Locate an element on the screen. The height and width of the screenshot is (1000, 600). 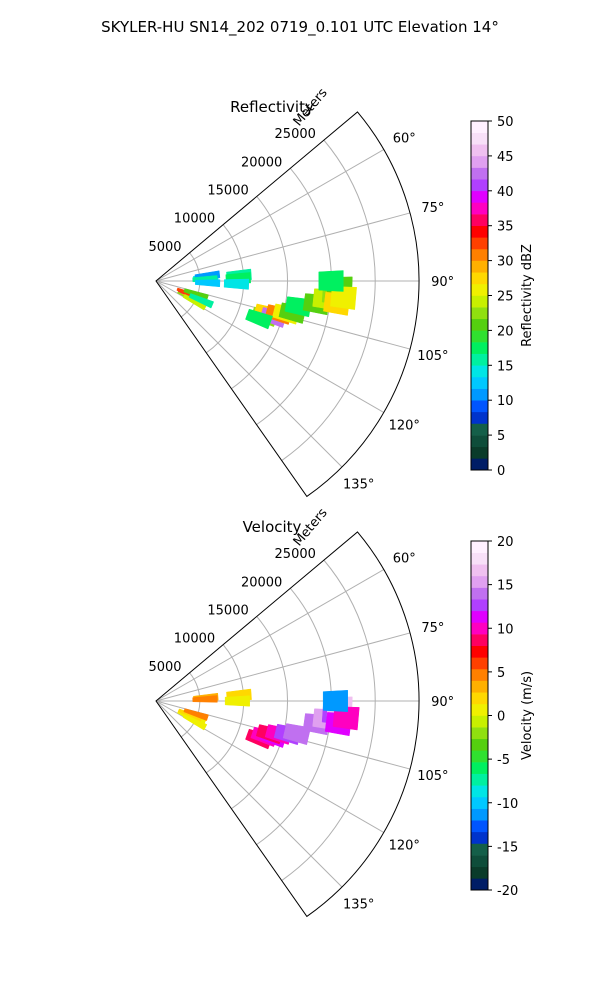
colorbar-tick-label: 40 is located at coordinates (505, 192).